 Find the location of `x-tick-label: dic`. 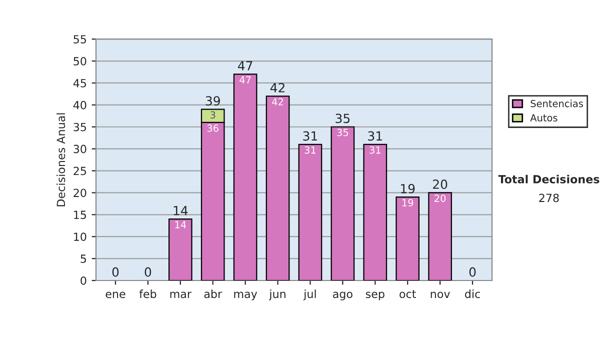

x-tick-label: dic is located at coordinates (472, 294).